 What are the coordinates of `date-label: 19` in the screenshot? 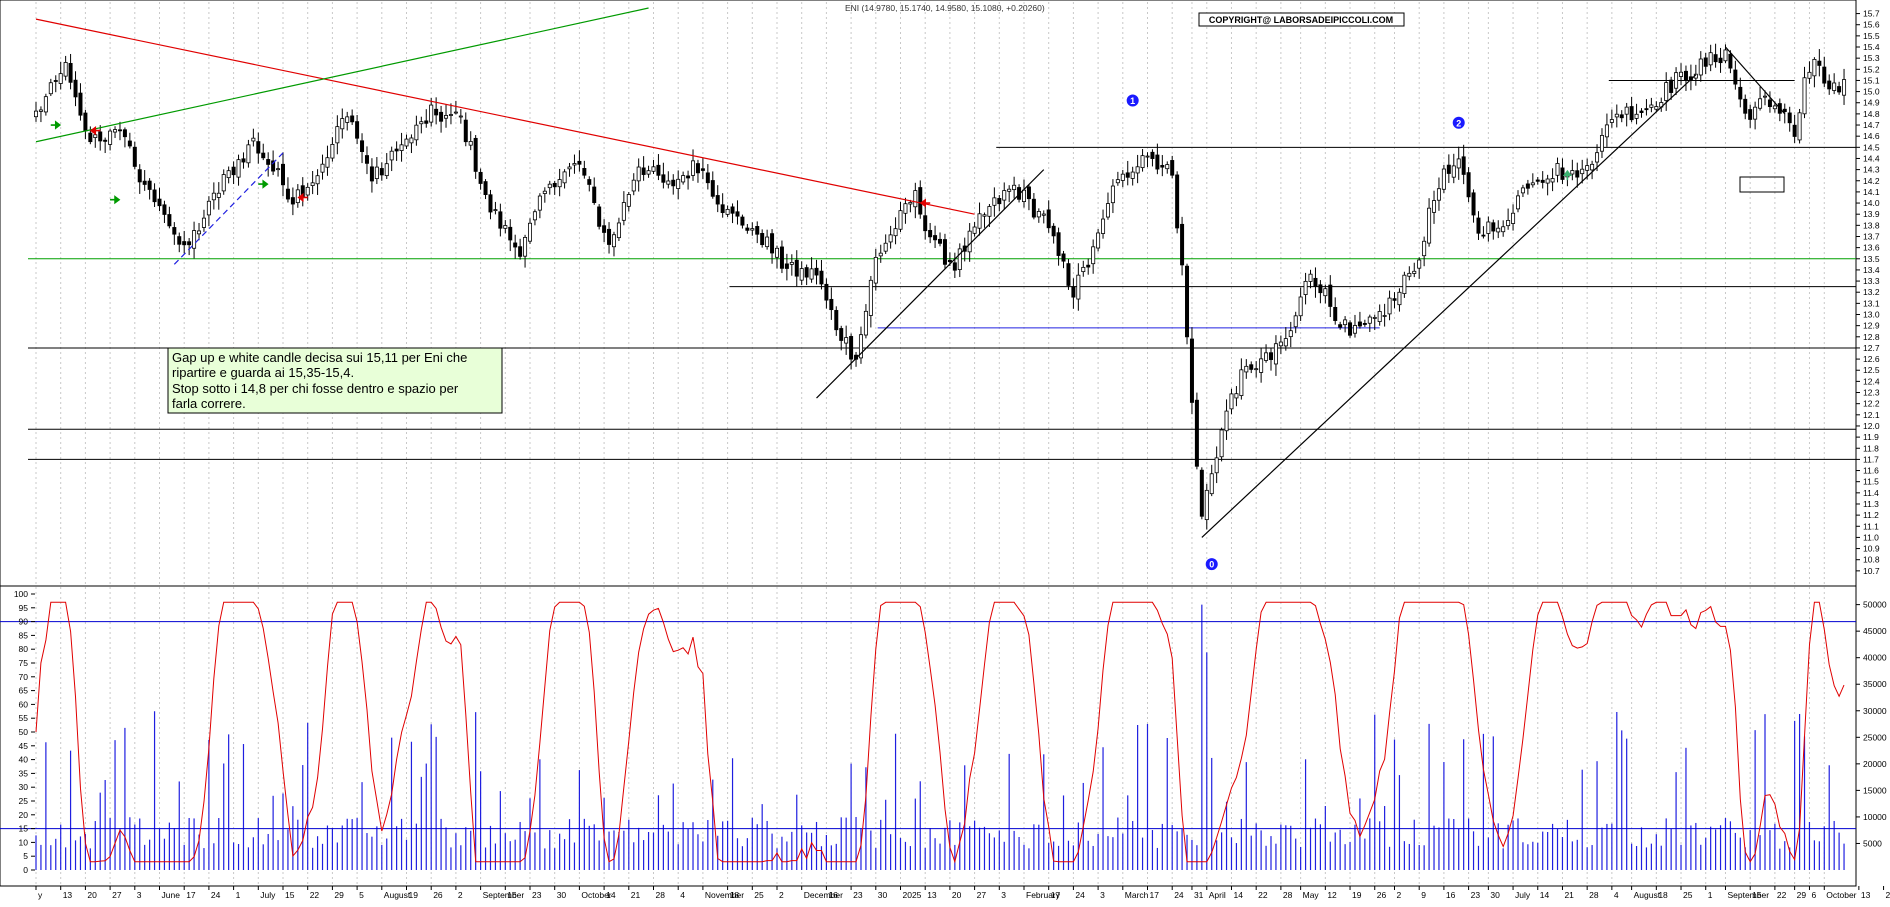 It's located at (414, 895).